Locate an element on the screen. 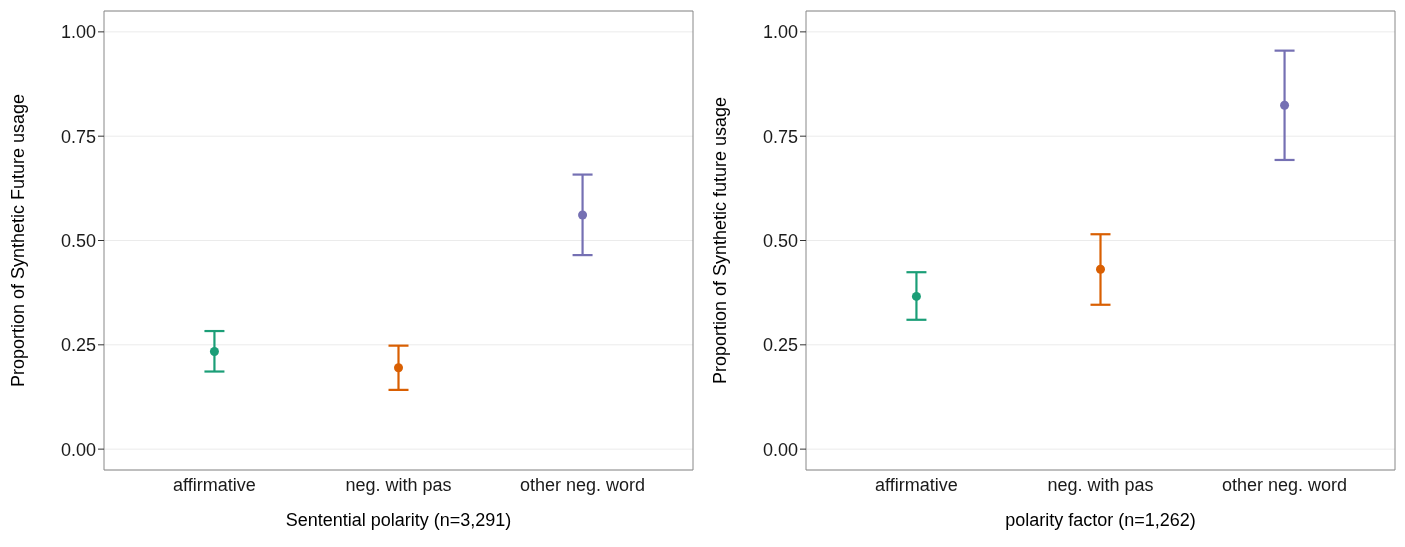 The height and width of the screenshot is (547, 1405). y-axis-title: Proportion of Synthetic future usage is located at coordinates (720, 240).